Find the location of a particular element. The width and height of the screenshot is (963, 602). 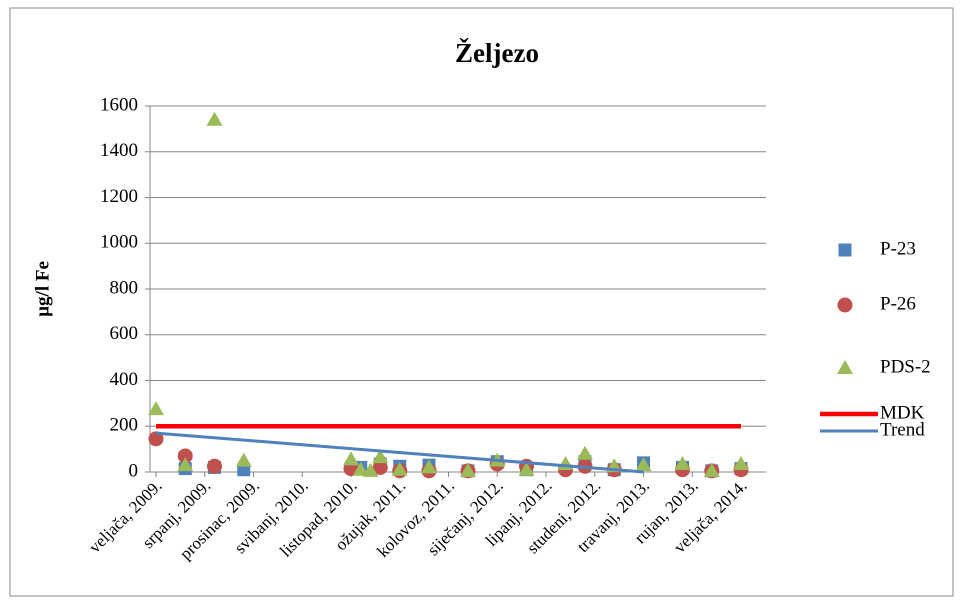

y-axis-label: µg/l Fe is located at coordinates (42, 289).